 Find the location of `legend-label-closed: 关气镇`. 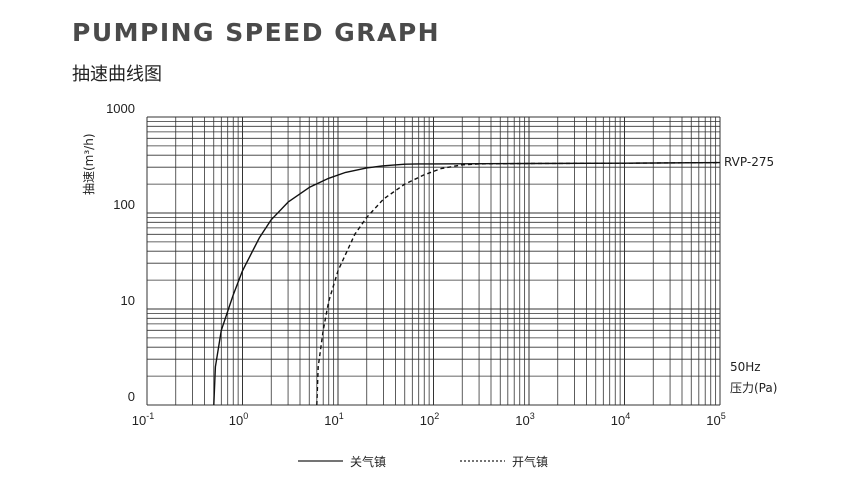

legend-label-closed: 关气镇 is located at coordinates (368, 461).